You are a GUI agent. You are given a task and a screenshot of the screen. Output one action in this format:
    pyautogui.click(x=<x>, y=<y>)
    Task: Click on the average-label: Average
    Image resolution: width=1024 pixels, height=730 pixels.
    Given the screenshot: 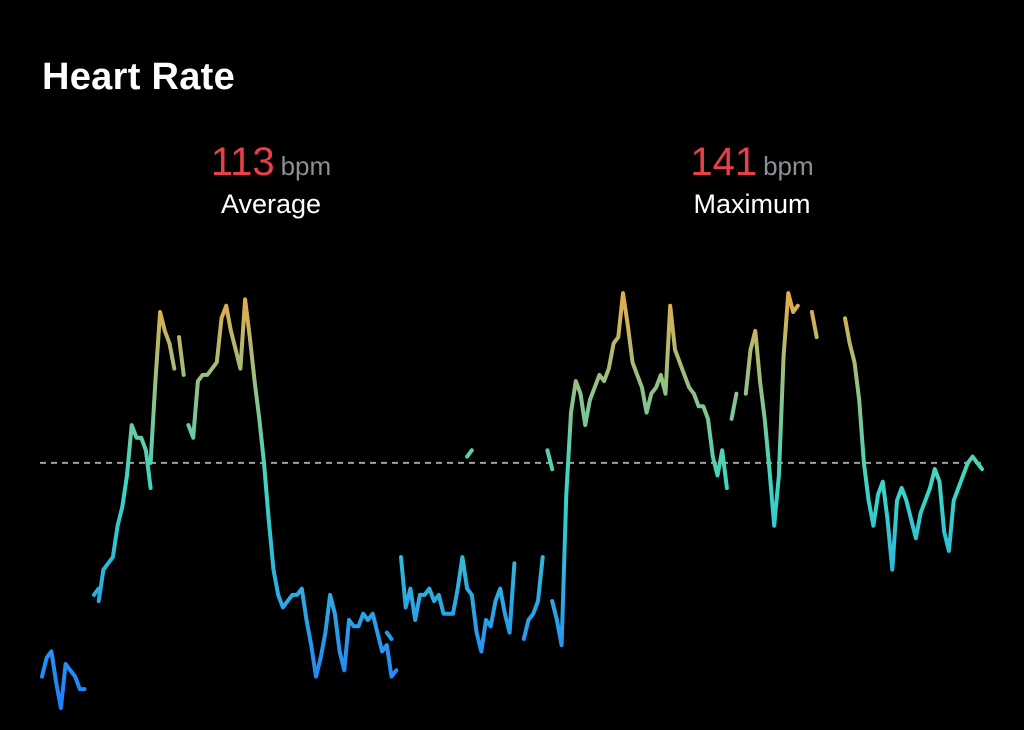 What is the action you would take?
    pyautogui.click(x=271, y=204)
    